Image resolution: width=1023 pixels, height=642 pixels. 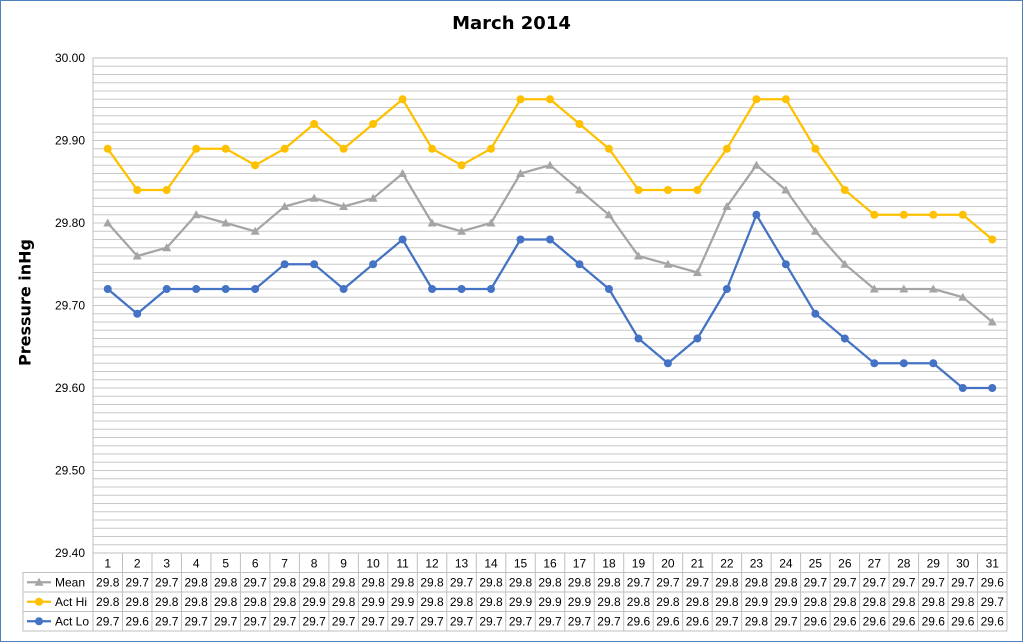 I want to click on x-tick-label: 9, so click(x=343, y=564).